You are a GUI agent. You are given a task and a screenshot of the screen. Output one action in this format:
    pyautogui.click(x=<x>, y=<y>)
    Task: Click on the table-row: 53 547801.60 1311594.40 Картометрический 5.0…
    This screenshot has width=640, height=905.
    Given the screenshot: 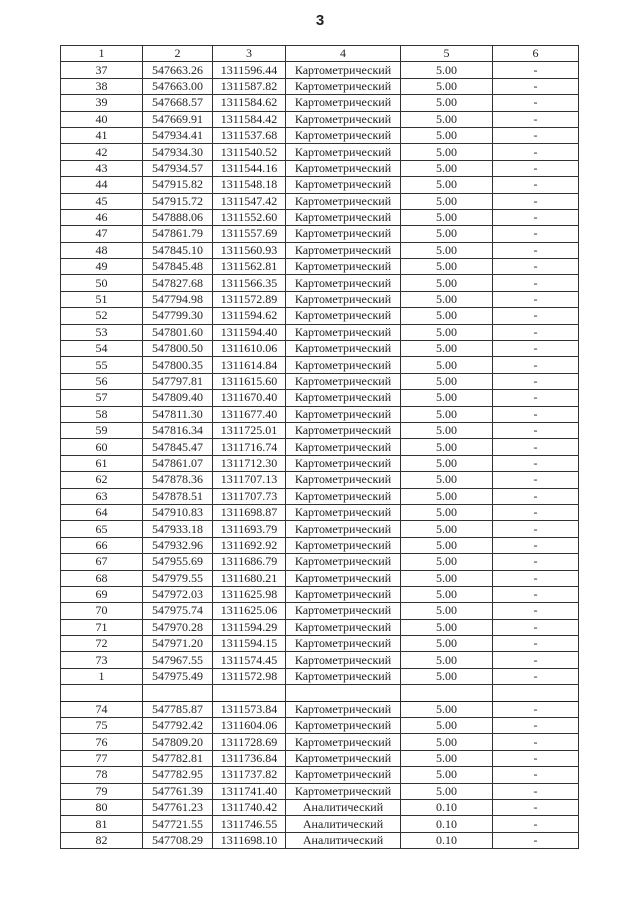 What is the action you would take?
    pyautogui.click(x=319, y=332)
    